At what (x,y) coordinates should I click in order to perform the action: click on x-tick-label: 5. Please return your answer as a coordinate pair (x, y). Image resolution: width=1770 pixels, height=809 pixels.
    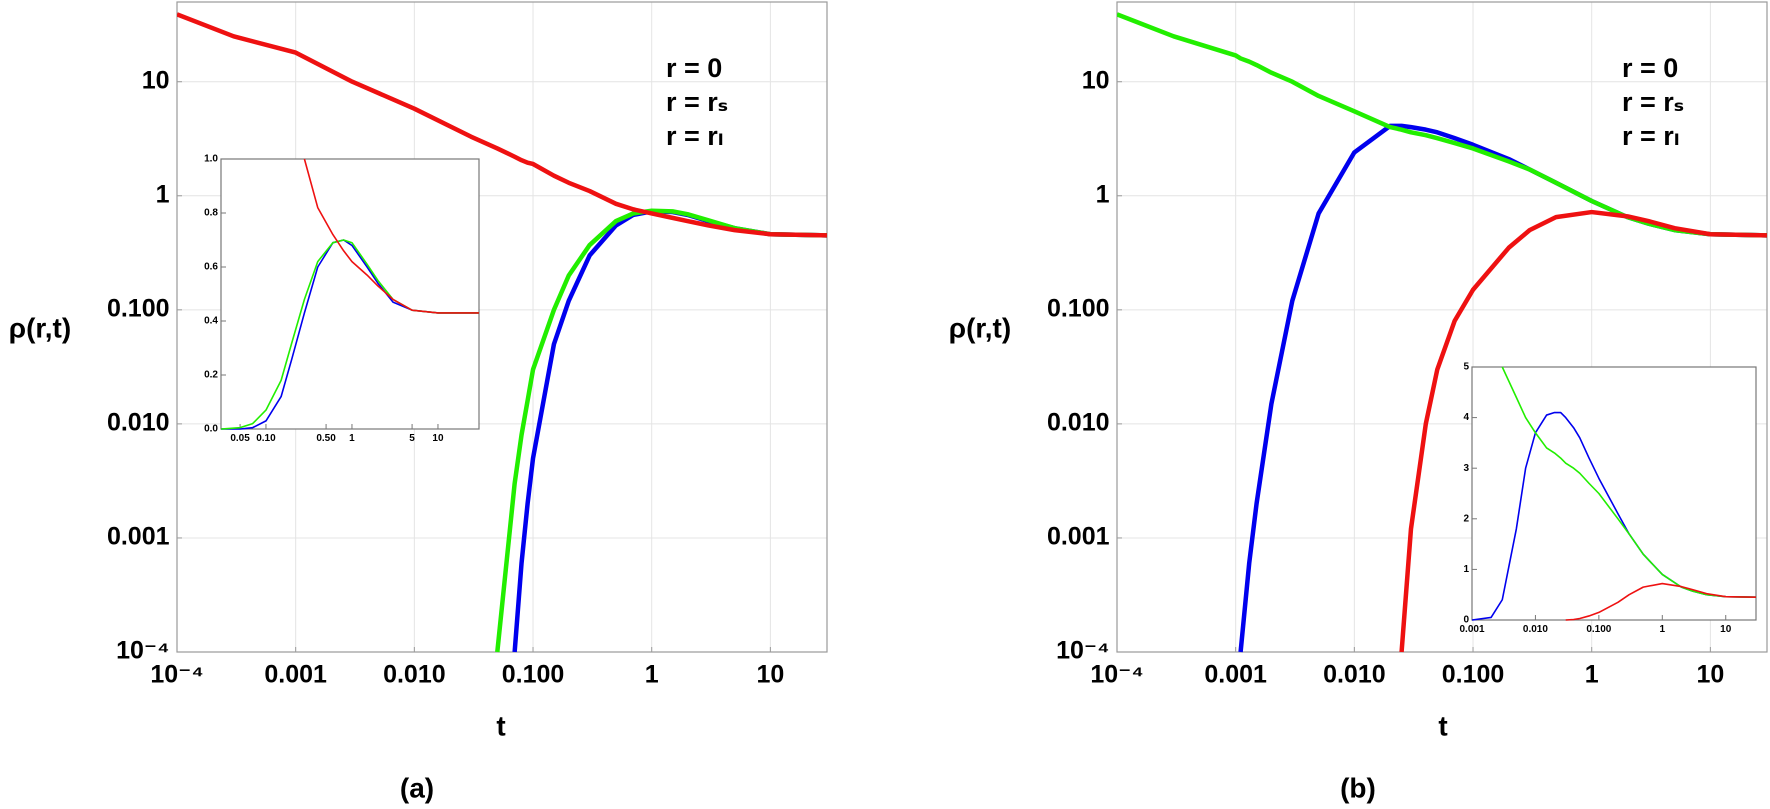
    Looking at the image, I should click on (412, 438).